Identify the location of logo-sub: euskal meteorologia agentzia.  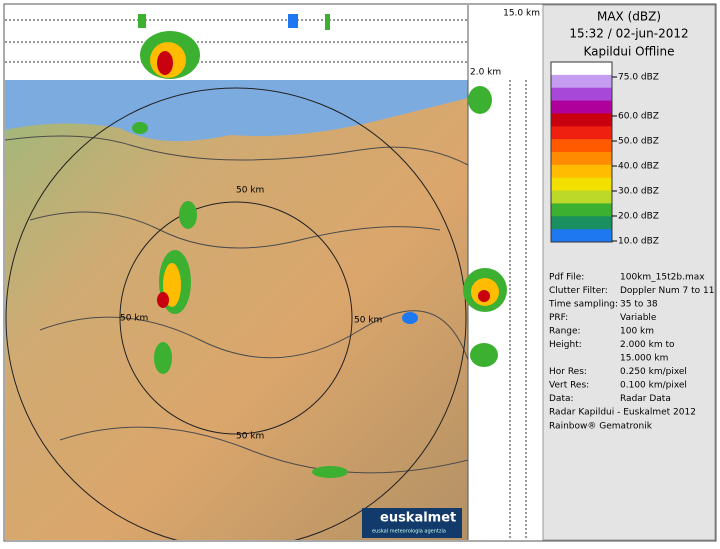
(409, 532).